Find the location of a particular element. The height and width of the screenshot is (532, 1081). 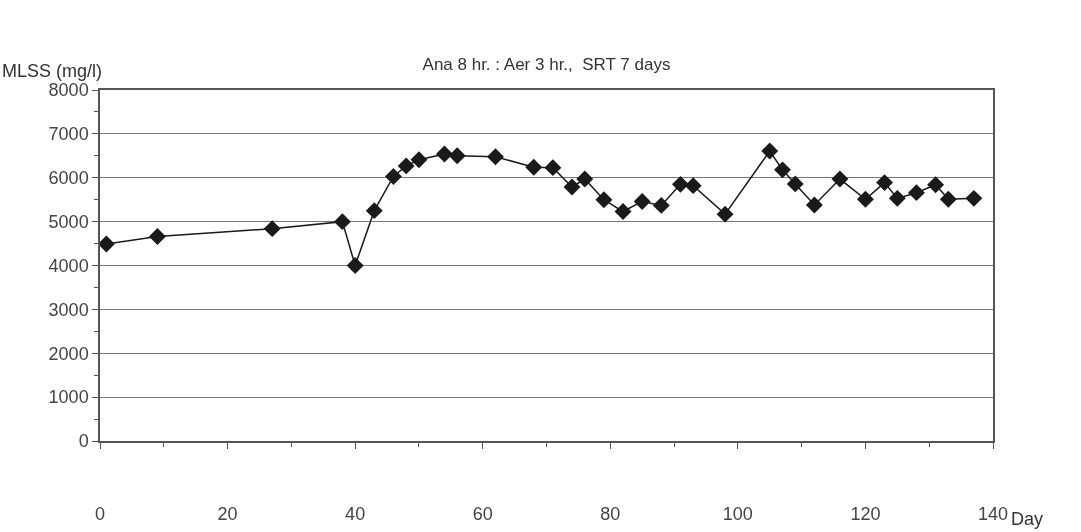

x-tick-label: 0 is located at coordinates (100, 514).